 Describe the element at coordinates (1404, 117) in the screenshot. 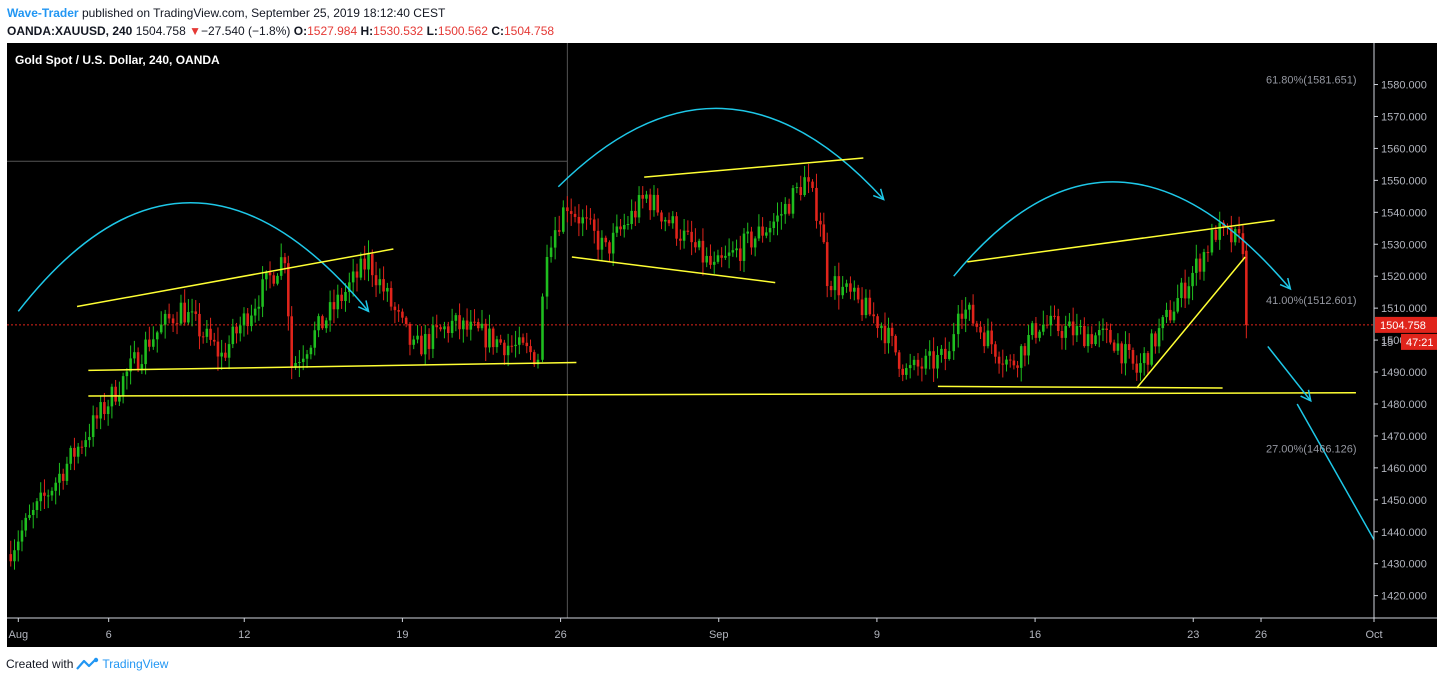

I see `price-tick-label: 1570.000` at that location.